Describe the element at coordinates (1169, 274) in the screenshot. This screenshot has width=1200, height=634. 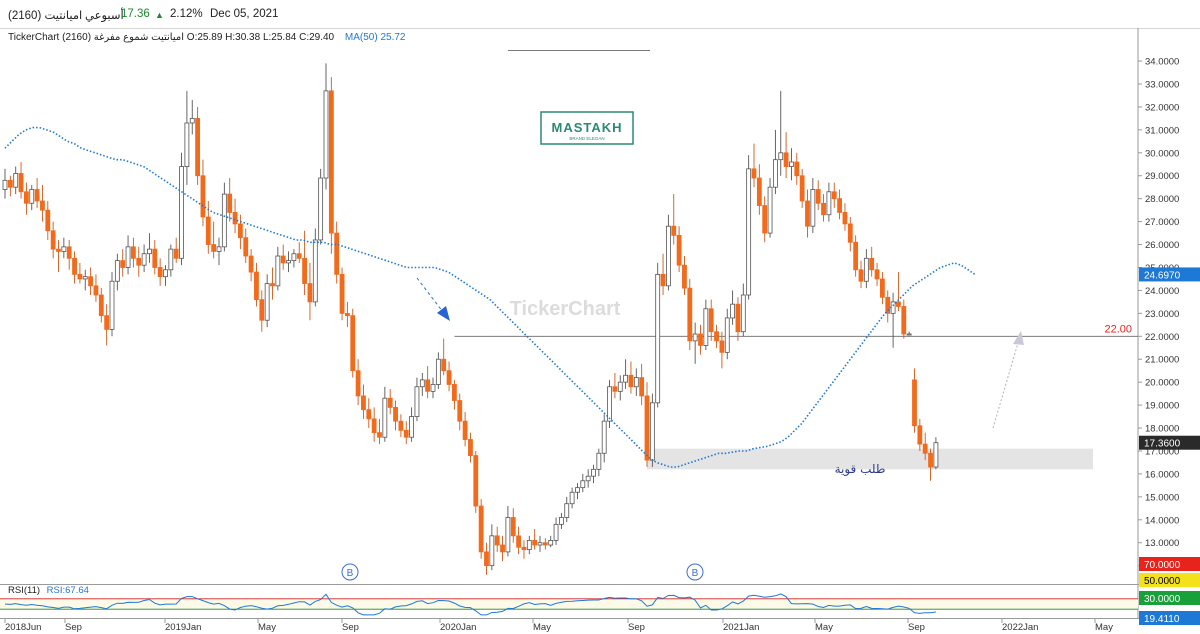
I see `ma-value-tag` at that location.